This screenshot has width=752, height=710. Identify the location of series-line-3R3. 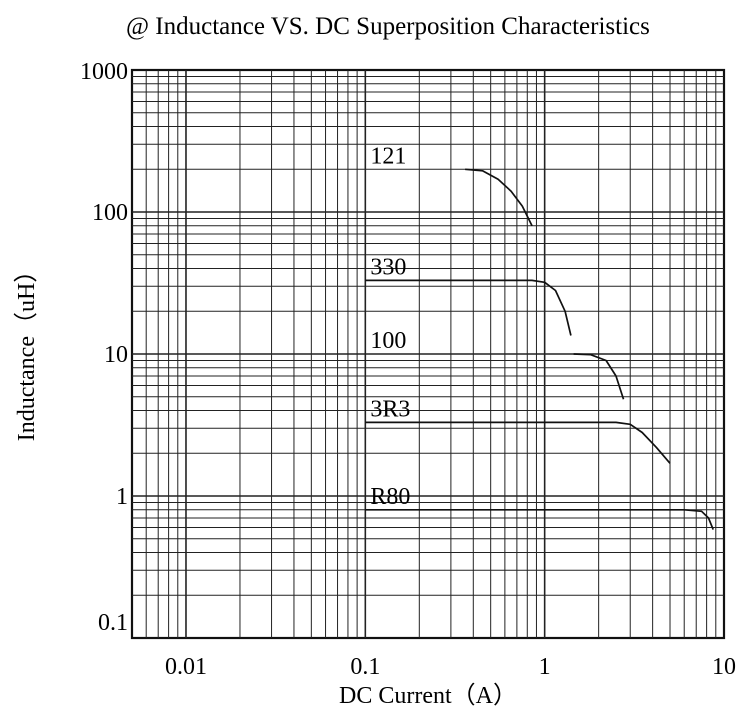
(518, 442).